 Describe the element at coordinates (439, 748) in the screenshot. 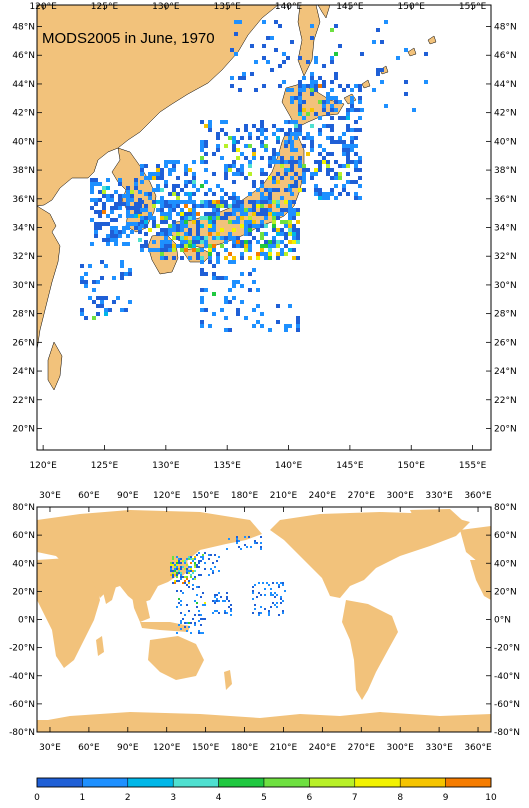

I see `lon-label: 330°E` at that location.